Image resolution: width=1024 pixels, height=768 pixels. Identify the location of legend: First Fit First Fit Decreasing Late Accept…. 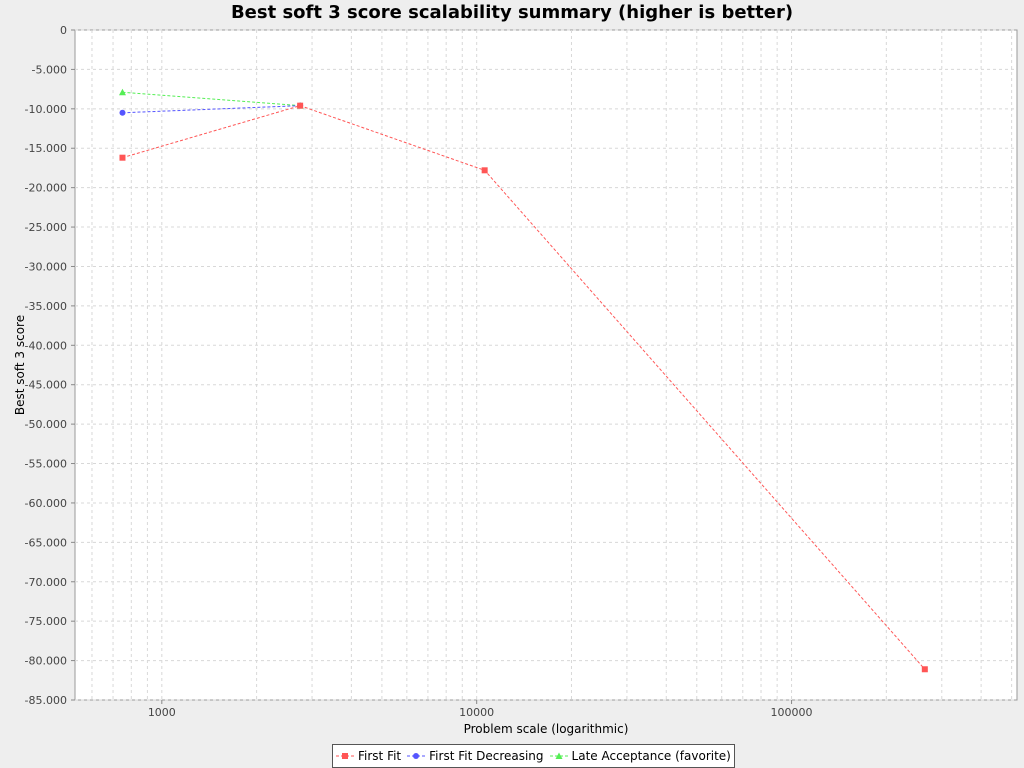
(533, 756).